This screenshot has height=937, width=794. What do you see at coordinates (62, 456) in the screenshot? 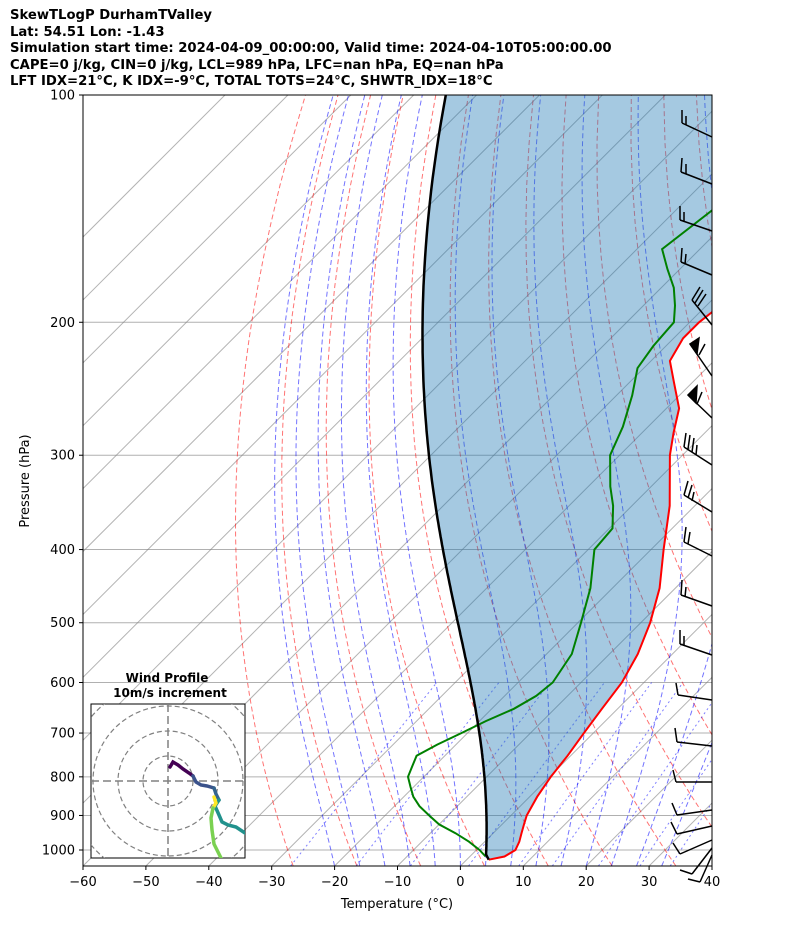
I see `y-tick-label: 300` at bounding box center [62, 456].